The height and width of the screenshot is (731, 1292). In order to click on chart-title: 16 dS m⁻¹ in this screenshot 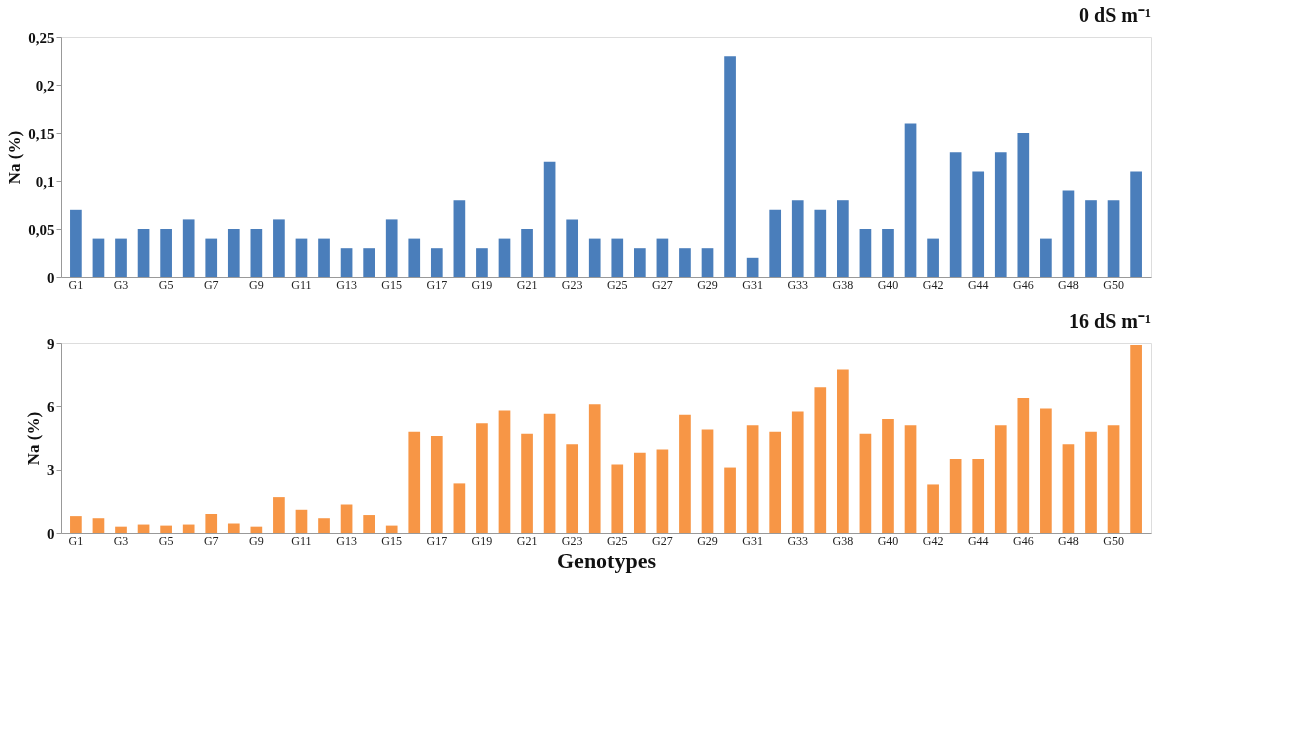, I will do `click(1110, 321)`.